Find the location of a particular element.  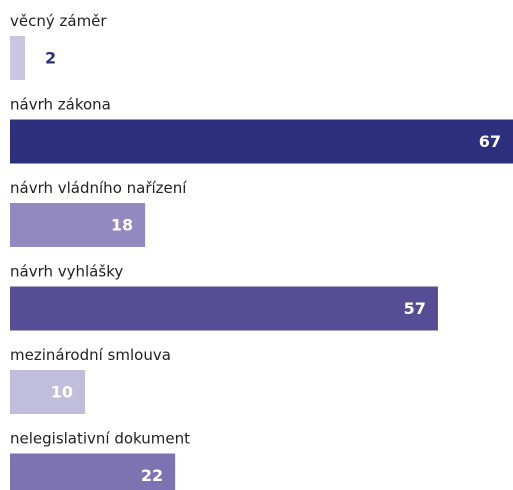

value-label: 22 is located at coordinates (152, 475).